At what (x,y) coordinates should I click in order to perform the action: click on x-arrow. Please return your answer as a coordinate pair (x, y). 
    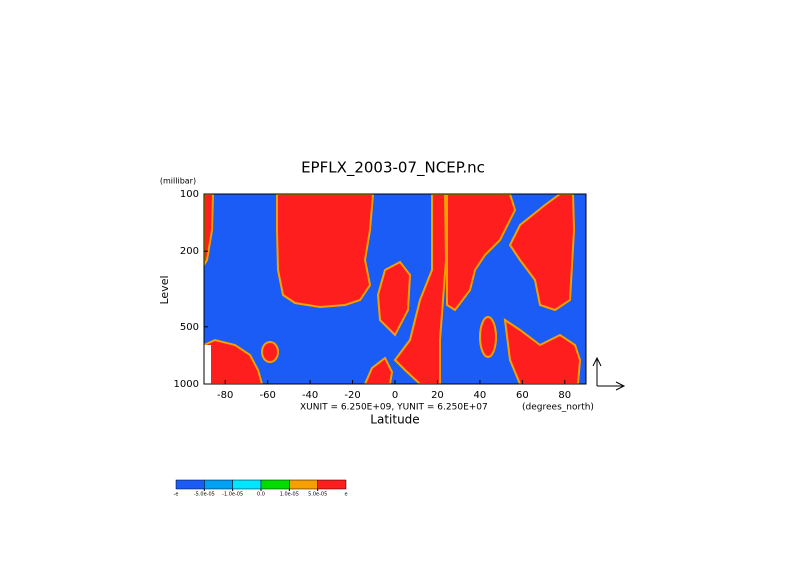
    Looking at the image, I should click on (611, 386).